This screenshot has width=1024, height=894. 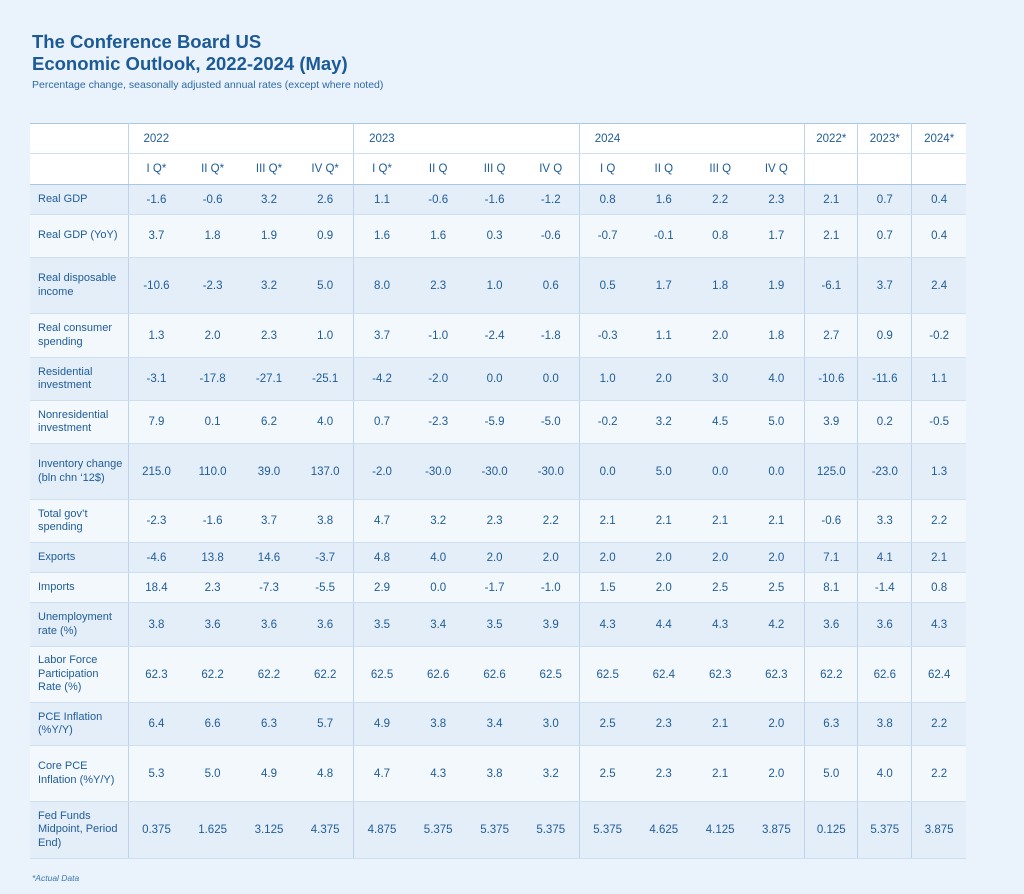 What do you see at coordinates (494, 587) in the screenshot?
I see `cell-value: -1.7` at bounding box center [494, 587].